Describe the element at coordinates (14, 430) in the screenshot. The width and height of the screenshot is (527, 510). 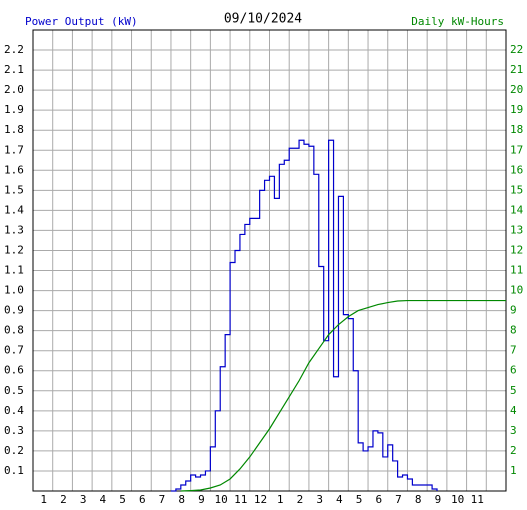
I see `y-tick-label: 0.3` at that location.